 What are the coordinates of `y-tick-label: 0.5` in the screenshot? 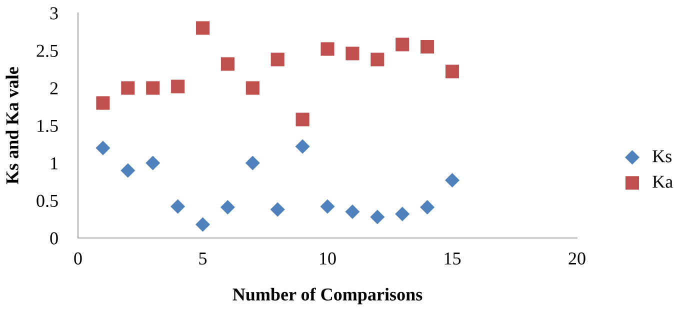 It's located at (47, 201).